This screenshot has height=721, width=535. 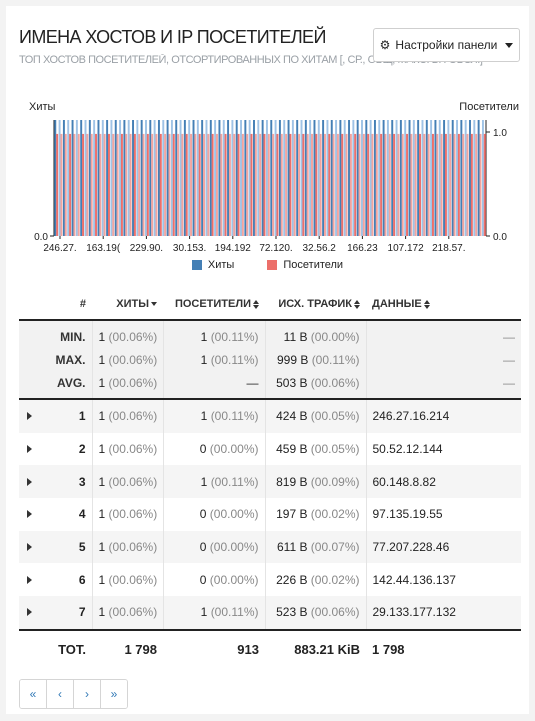 What do you see at coordinates (315, 648) in the screenshot?
I see `total-traffic: 883.21 KiB` at bounding box center [315, 648].